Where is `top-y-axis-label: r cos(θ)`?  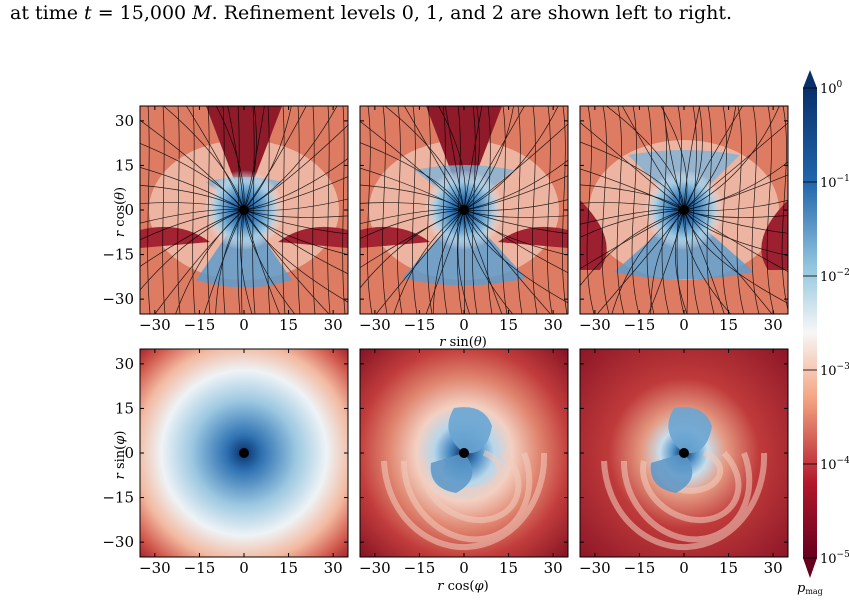 top-y-axis-label: r cos(θ) is located at coordinates (120, 212).